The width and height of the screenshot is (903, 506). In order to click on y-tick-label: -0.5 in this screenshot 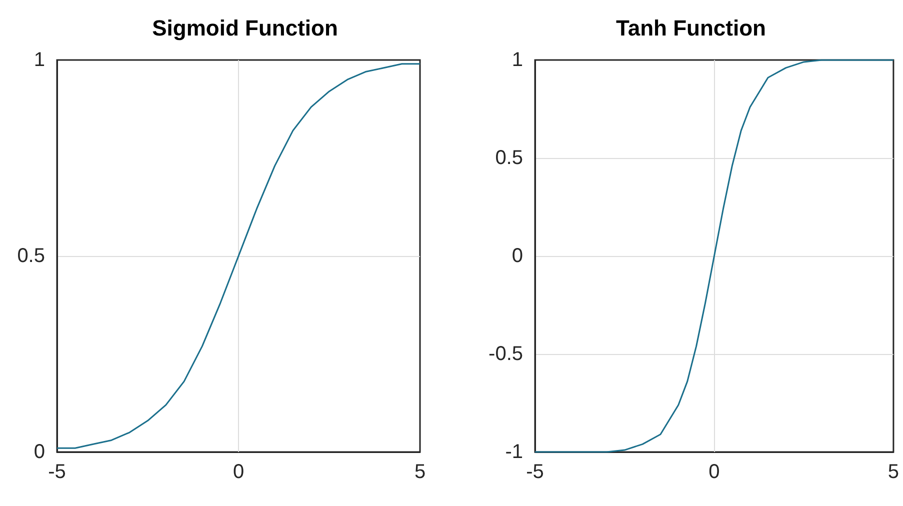, I will do `click(505, 354)`.